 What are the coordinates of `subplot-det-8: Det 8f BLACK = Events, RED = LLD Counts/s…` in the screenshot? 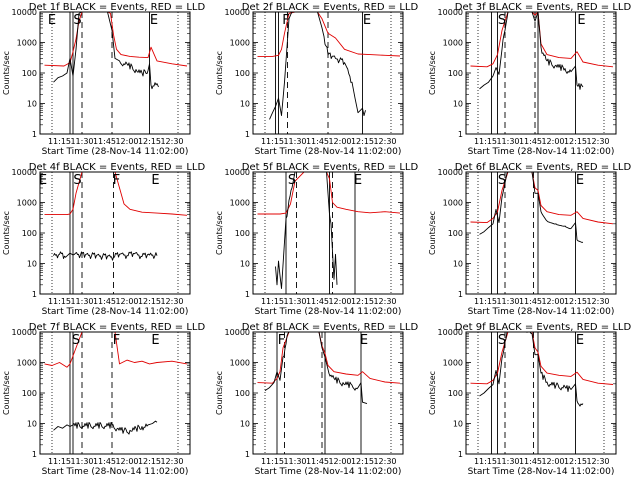 It's located at (316, 399).